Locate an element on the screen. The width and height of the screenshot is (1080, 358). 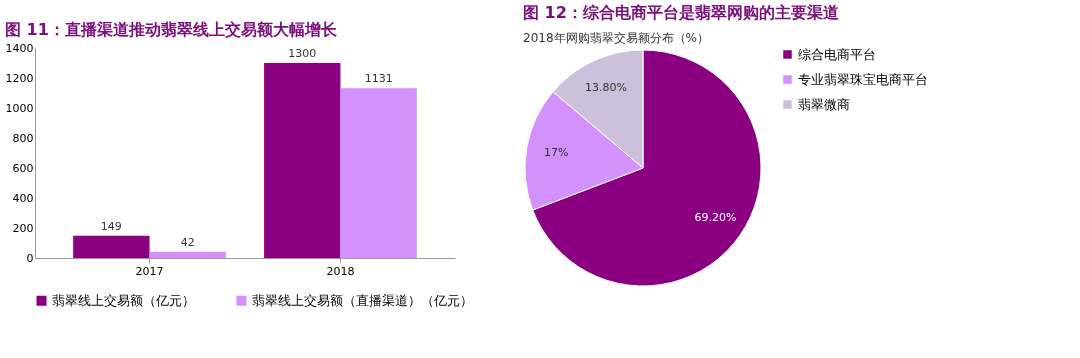
y-tick-label: 1200 is located at coordinates (19, 78).